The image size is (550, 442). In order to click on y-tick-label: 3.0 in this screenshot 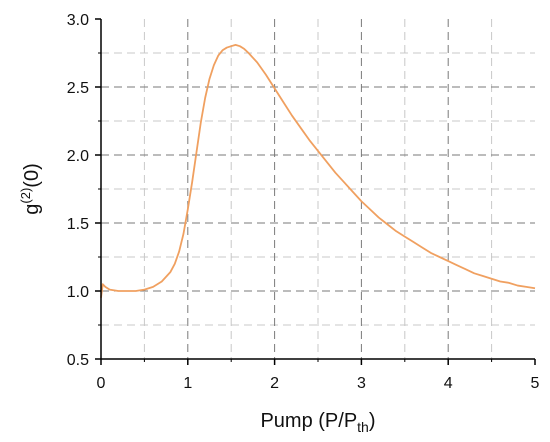, I will do `click(78, 20)`.